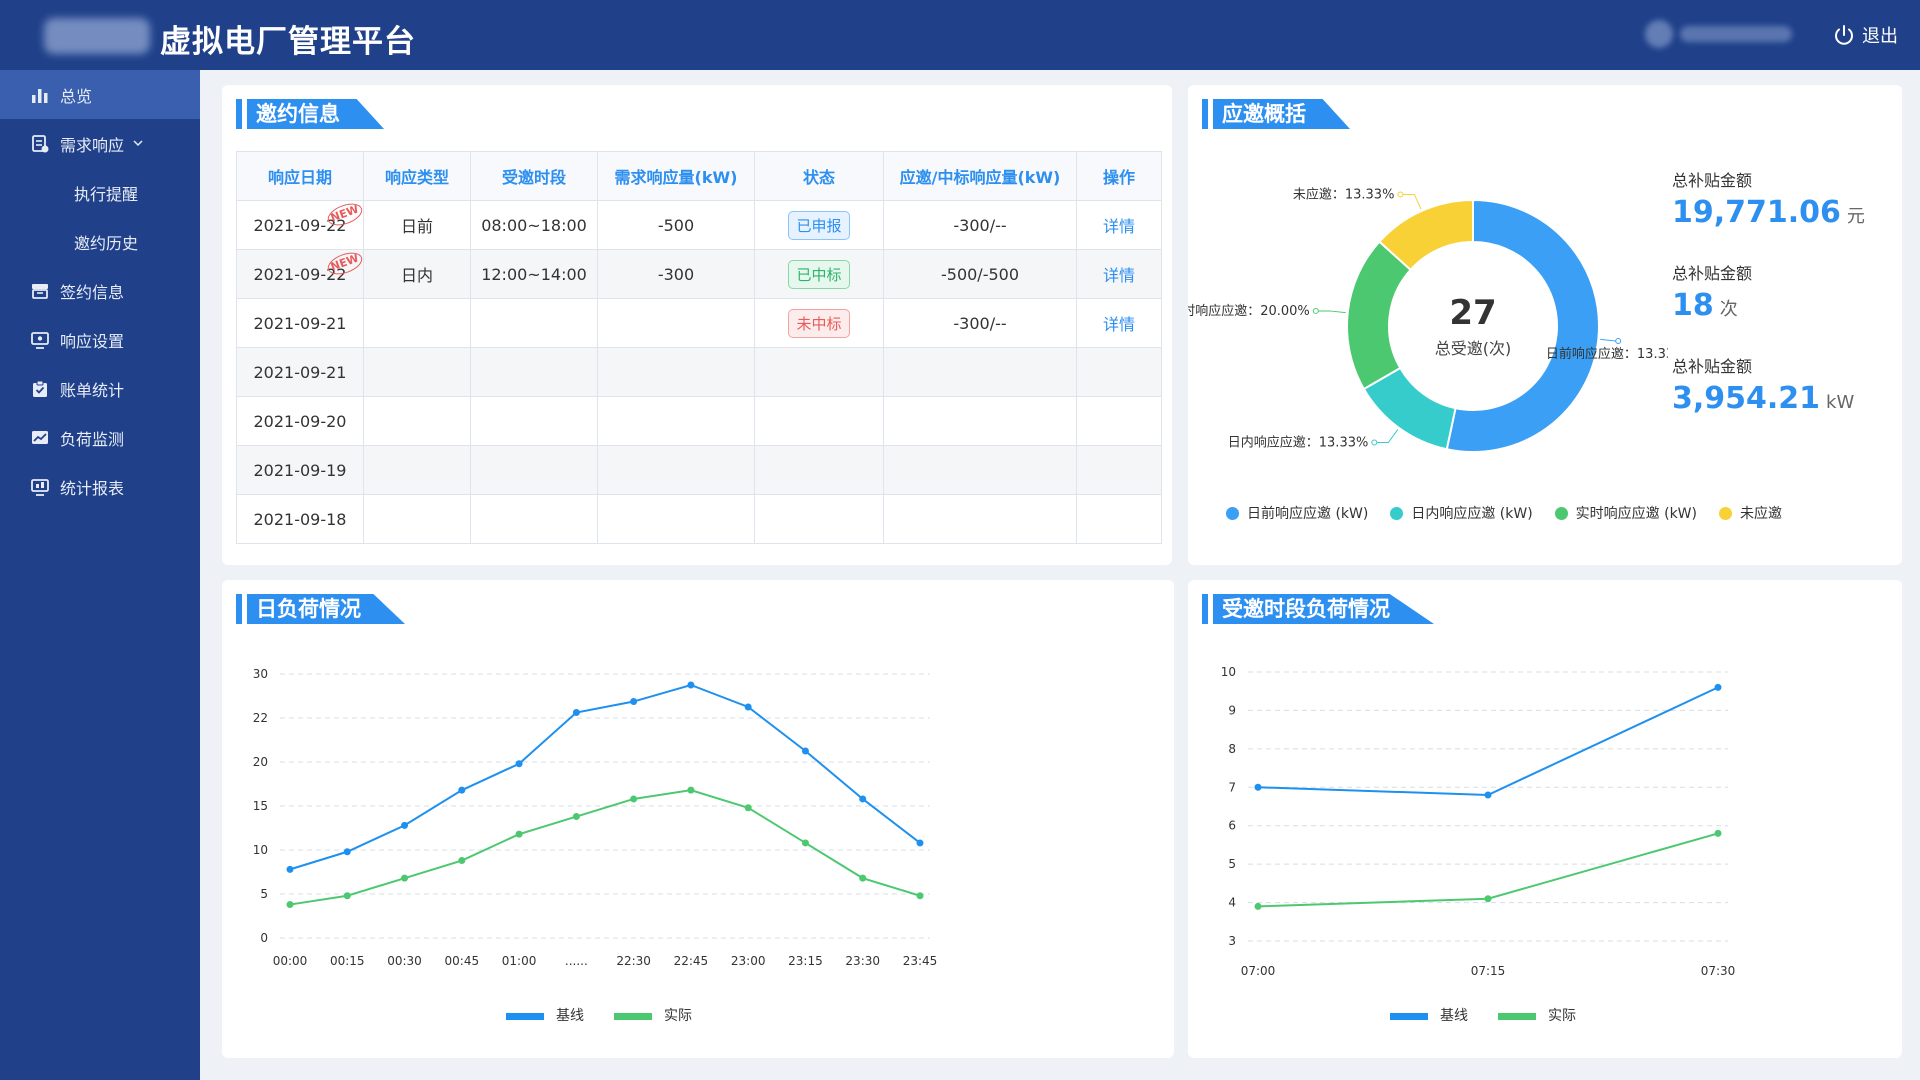  I want to click on x-tick-label: 23:30, so click(862, 961).